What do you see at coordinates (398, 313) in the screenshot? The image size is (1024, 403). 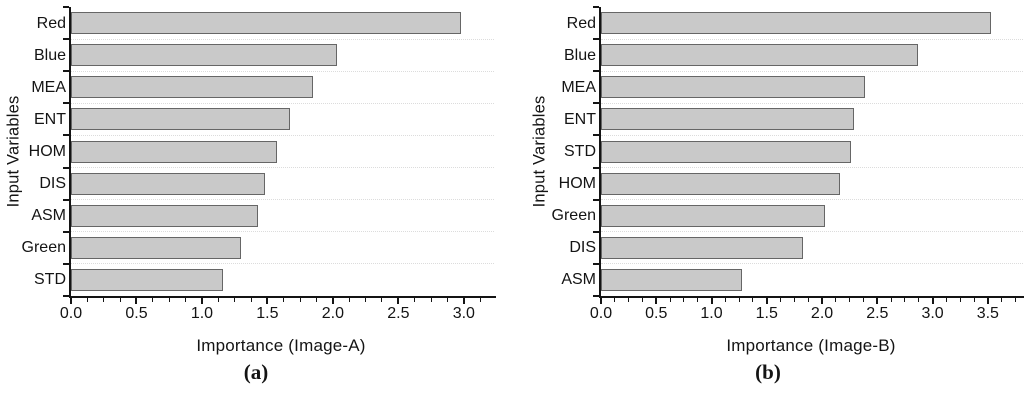 I see `x-tick-label: 2.5` at bounding box center [398, 313].